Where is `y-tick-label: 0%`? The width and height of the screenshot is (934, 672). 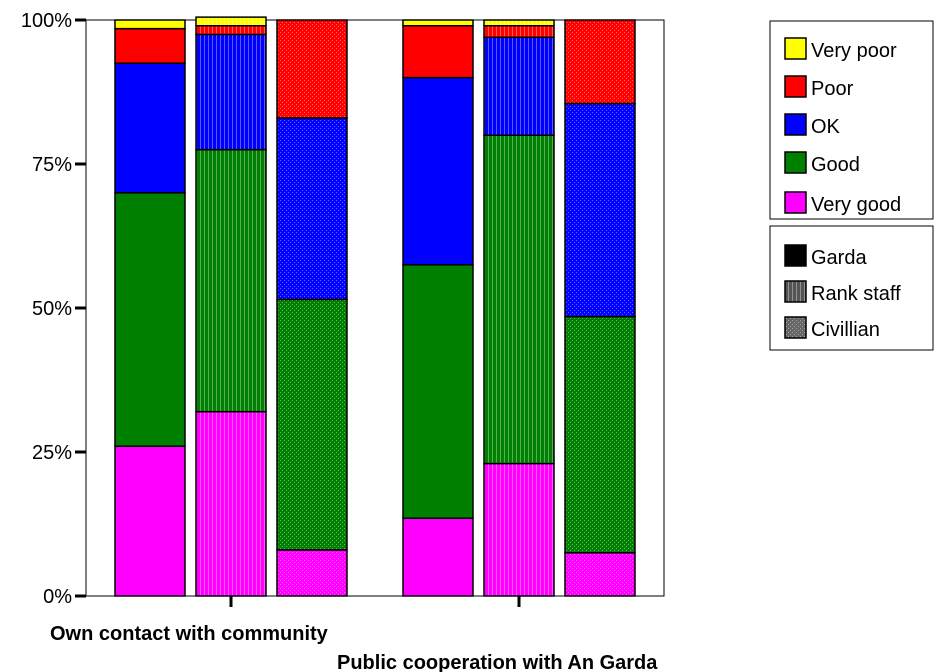 y-tick-label: 0% is located at coordinates (57, 597).